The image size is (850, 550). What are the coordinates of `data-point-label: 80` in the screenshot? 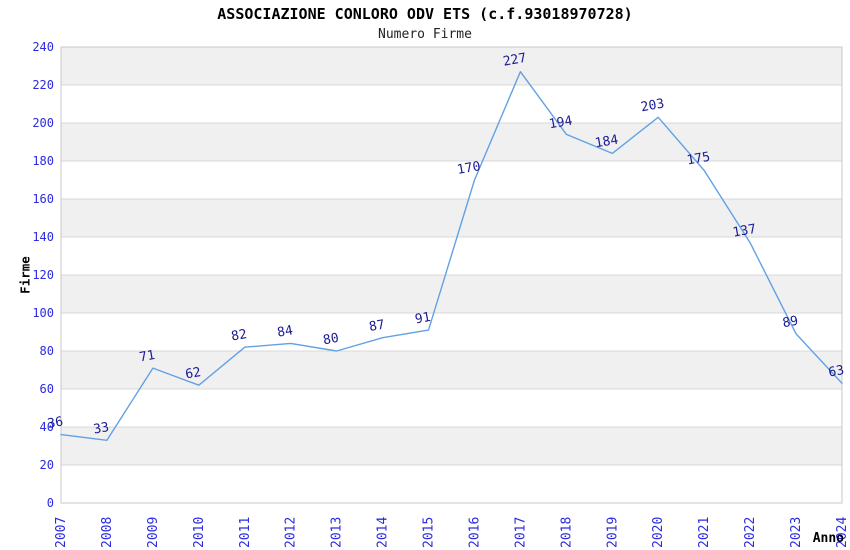 It's located at (331, 339).